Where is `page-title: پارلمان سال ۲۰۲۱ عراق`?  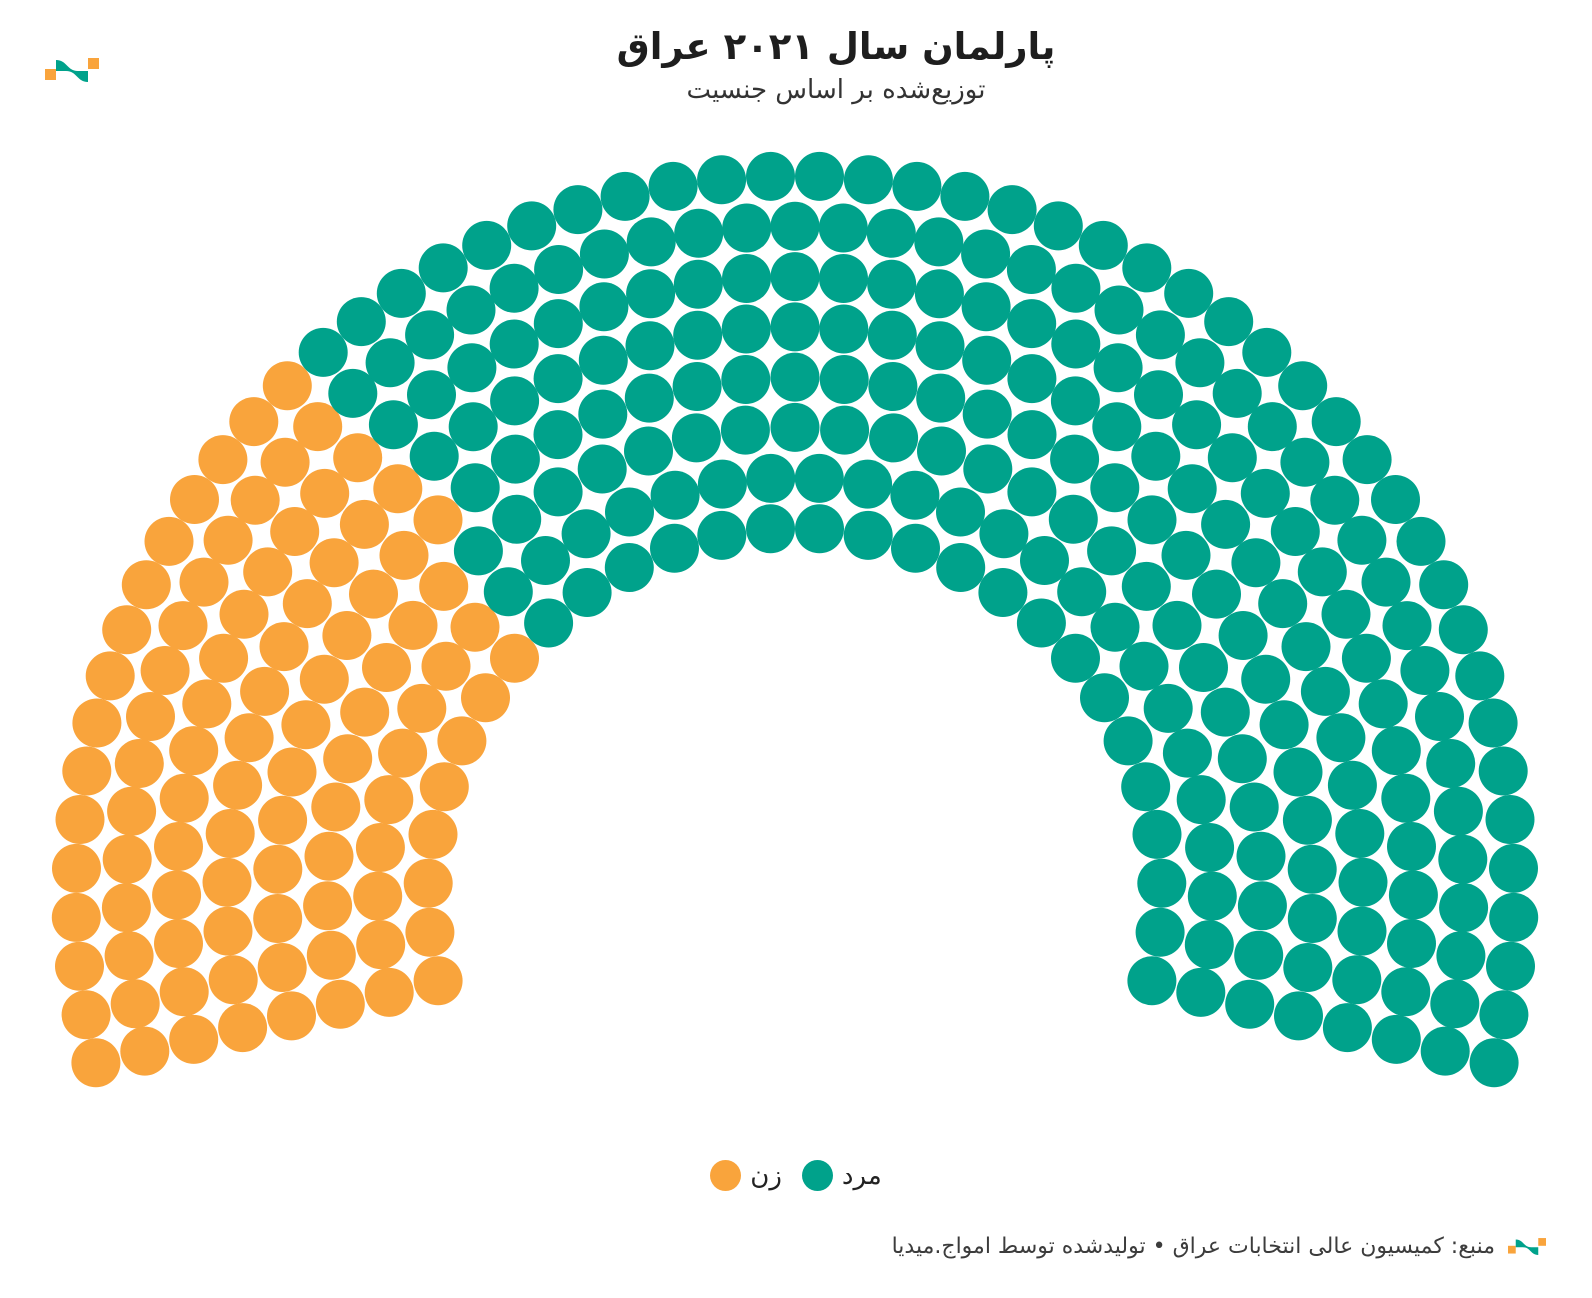 page-title: پارلمان سال ۲۰۲۱ عراق is located at coordinates (836, 46).